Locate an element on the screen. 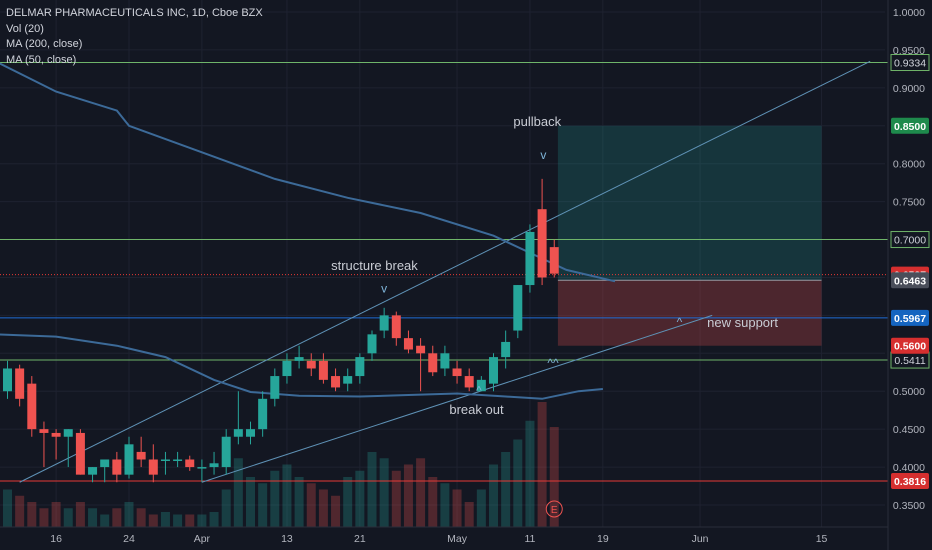  y-tick-label: 1.0000 is located at coordinates (909, 13).